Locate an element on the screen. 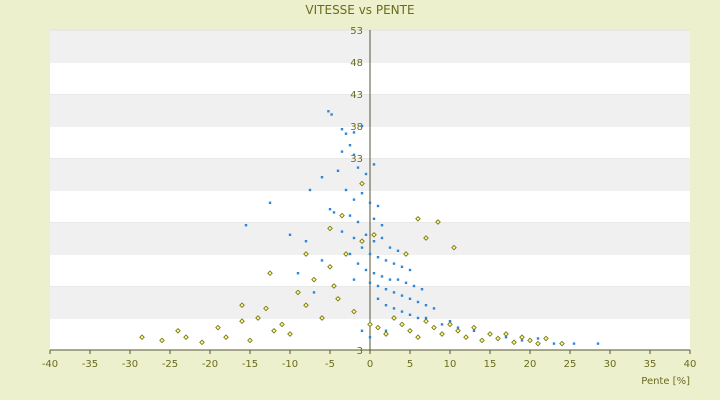  x-tick-label: -25 is located at coordinates (170, 364).